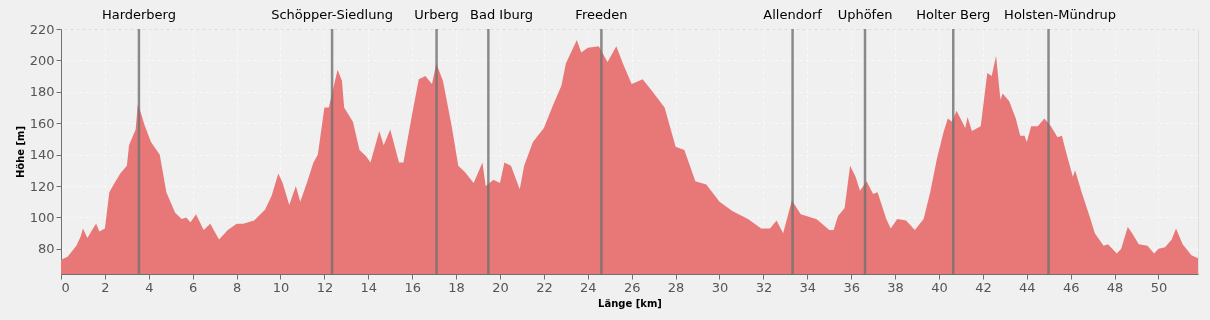 Image resolution: width=1210 pixels, height=320 pixels. What do you see at coordinates (851, 287) in the screenshot?
I see `x-tick-label: 36` at bounding box center [851, 287].